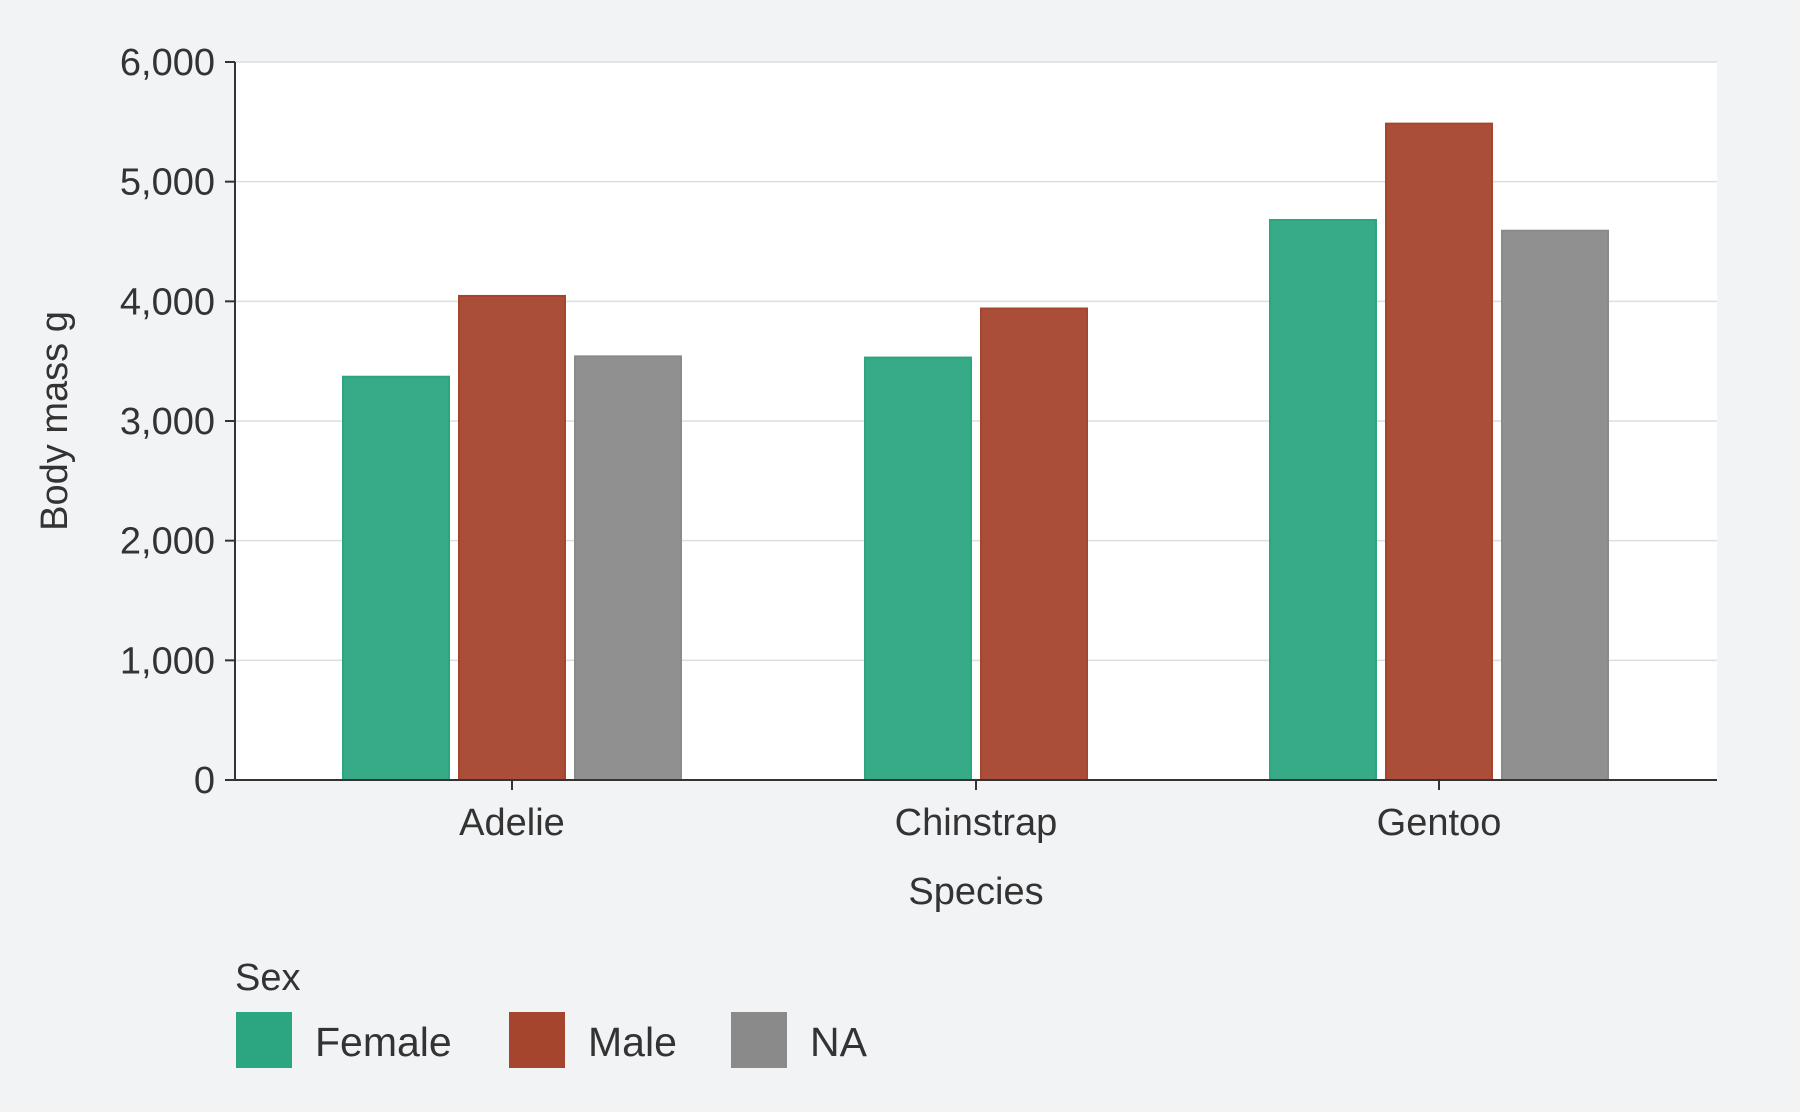  What do you see at coordinates (1034, 544) in the screenshot?
I see `bar-chinstrap-male` at bounding box center [1034, 544].